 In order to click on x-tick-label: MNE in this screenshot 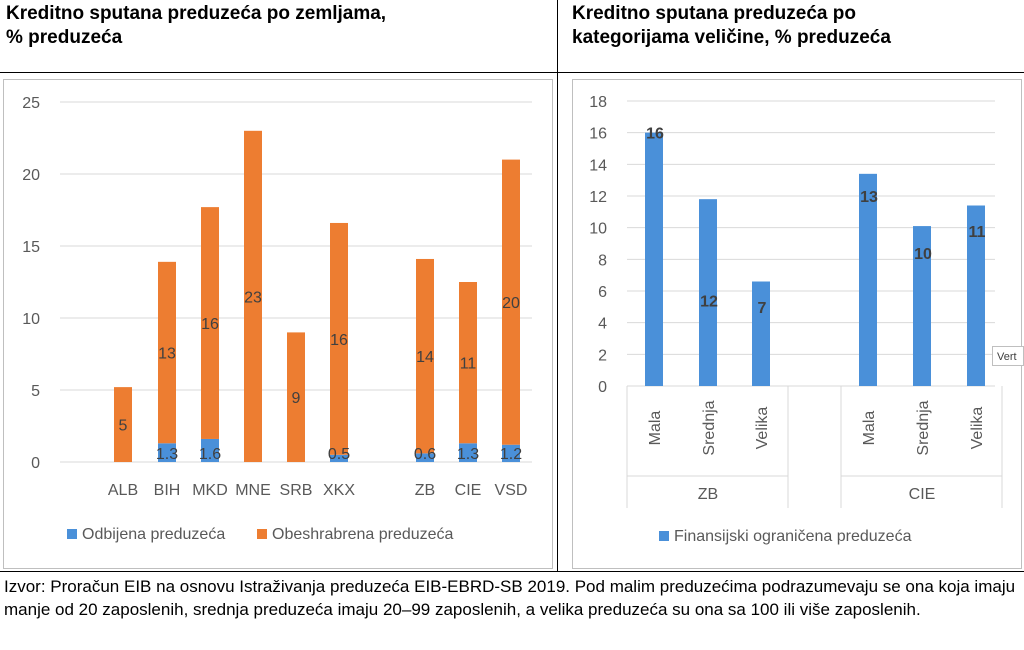, I will do `click(253, 490)`.